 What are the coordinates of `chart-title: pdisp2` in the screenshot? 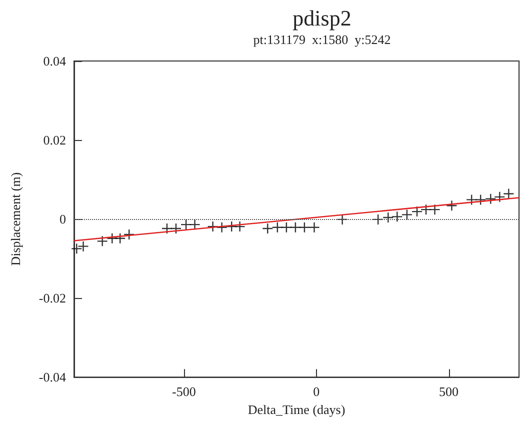 It's located at (322, 18).